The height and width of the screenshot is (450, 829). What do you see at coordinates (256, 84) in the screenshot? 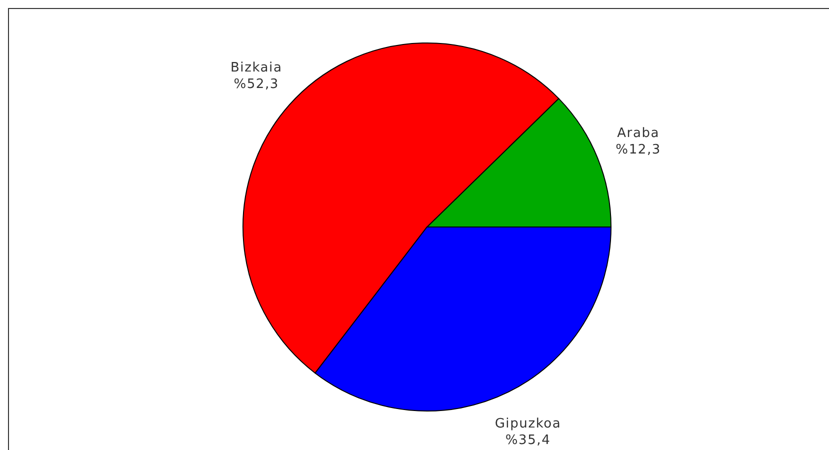
I see `data-label: %52,3` at bounding box center [256, 84].